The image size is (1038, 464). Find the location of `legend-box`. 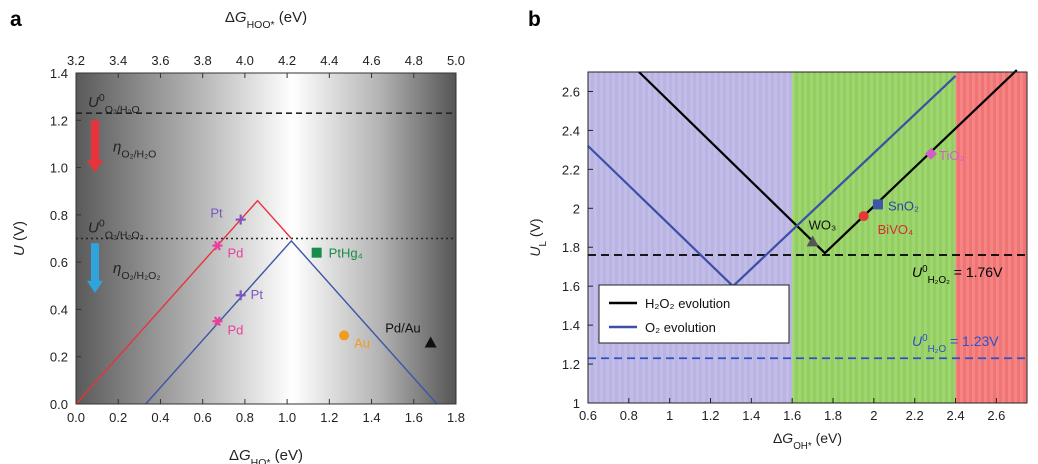

legend-box is located at coordinates (694, 314).